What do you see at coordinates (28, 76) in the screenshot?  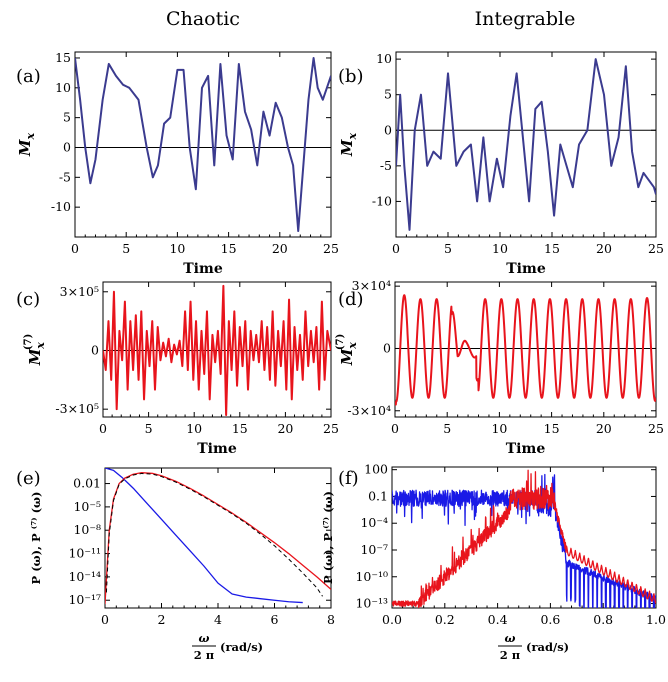 I see `panel-label: (a)` at bounding box center [28, 76].